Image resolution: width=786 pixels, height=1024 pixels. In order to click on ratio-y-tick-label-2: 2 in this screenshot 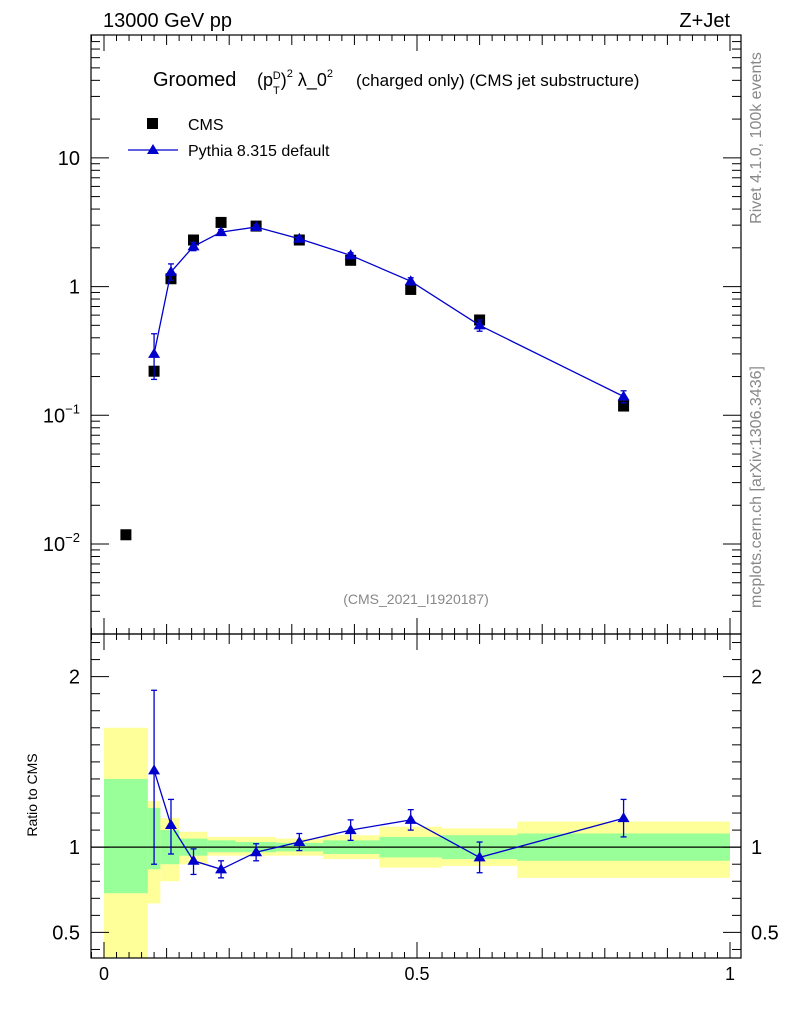, I will do `click(74, 678)`.